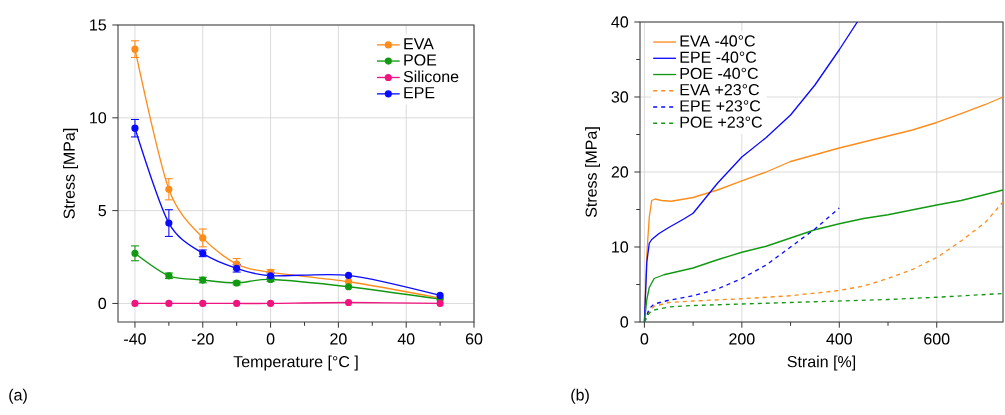 Image resolution: width=1005 pixels, height=415 pixels. Describe the element at coordinates (419, 44) in the screenshot. I see `legend-label: EVA` at that location.